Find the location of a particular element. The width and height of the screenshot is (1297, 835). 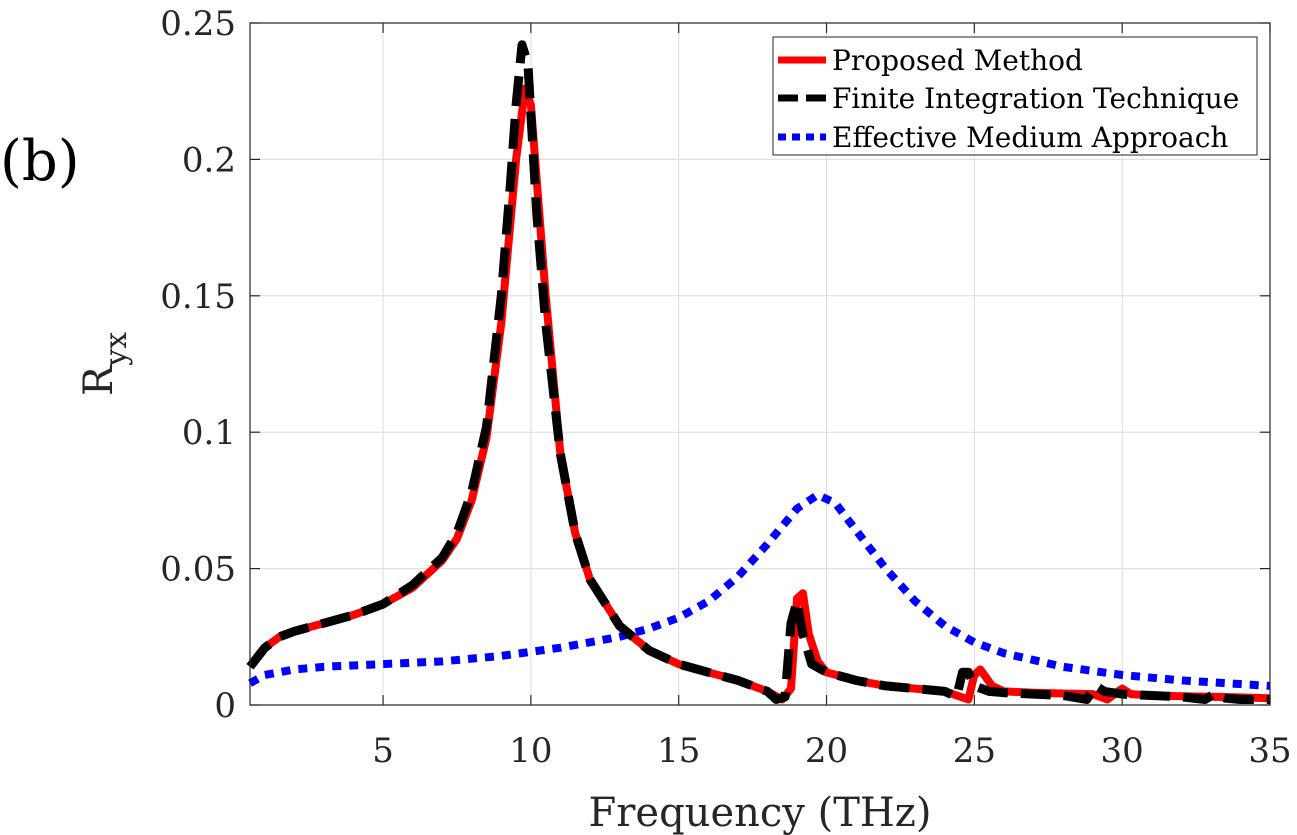

y-axis-title: Ryx is located at coordinates (105, 364).